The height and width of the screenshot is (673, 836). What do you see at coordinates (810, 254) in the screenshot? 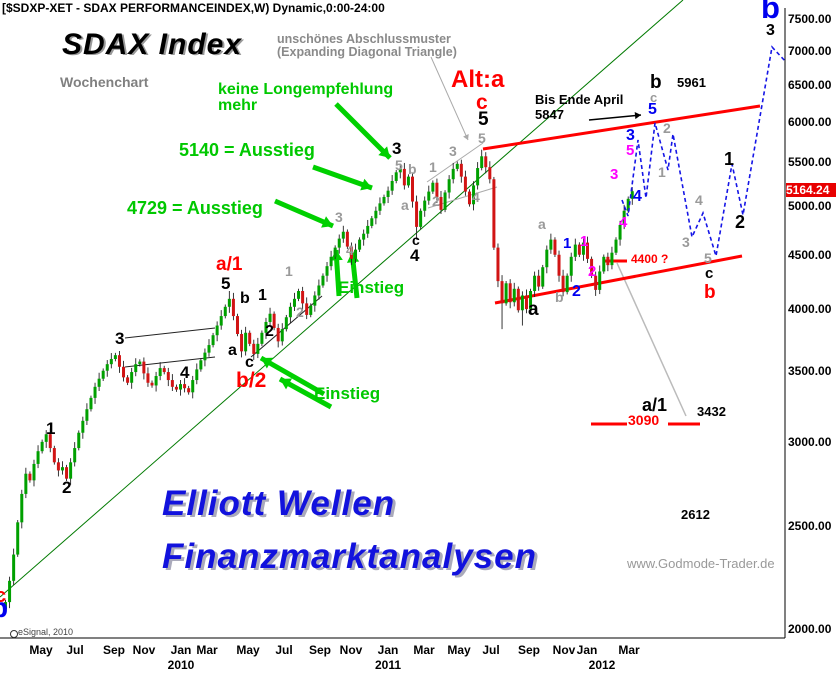
I see `y-axis-label: 4500.00` at bounding box center [810, 254].